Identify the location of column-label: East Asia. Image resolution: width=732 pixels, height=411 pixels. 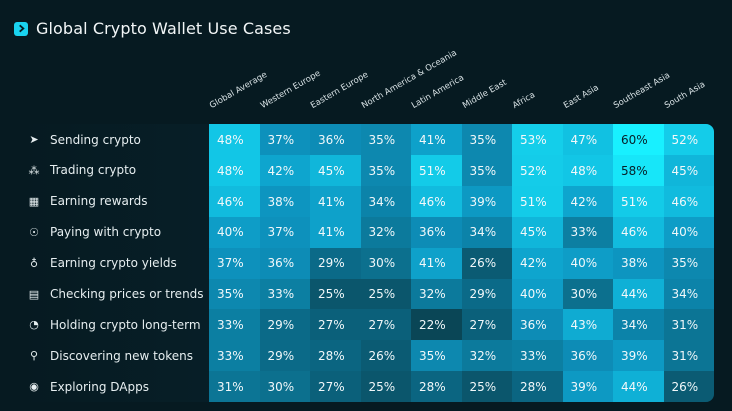
(581, 96).